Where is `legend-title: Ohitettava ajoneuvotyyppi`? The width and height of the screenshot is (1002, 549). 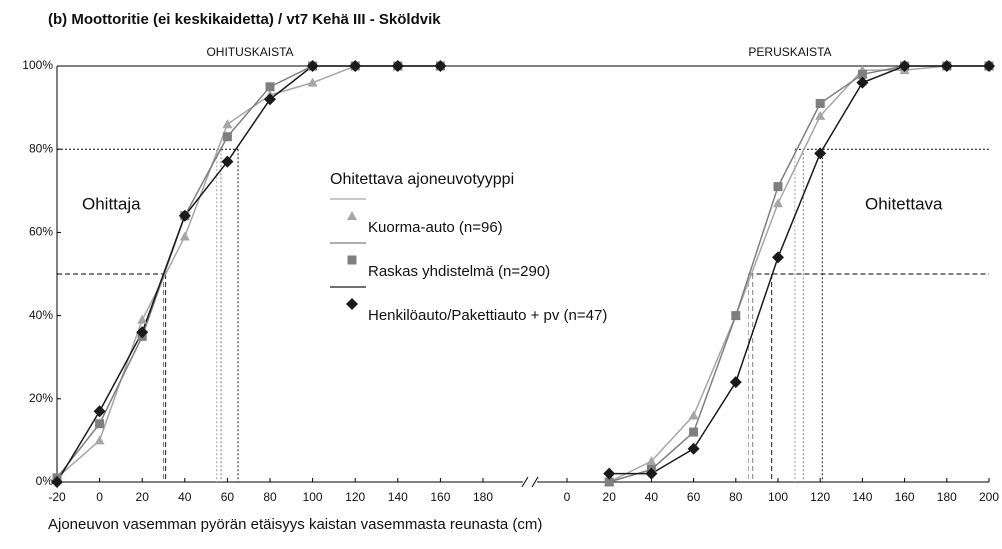 legend-title: Ohitettava ajoneuvotyyppi is located at coordinates (422, 179).